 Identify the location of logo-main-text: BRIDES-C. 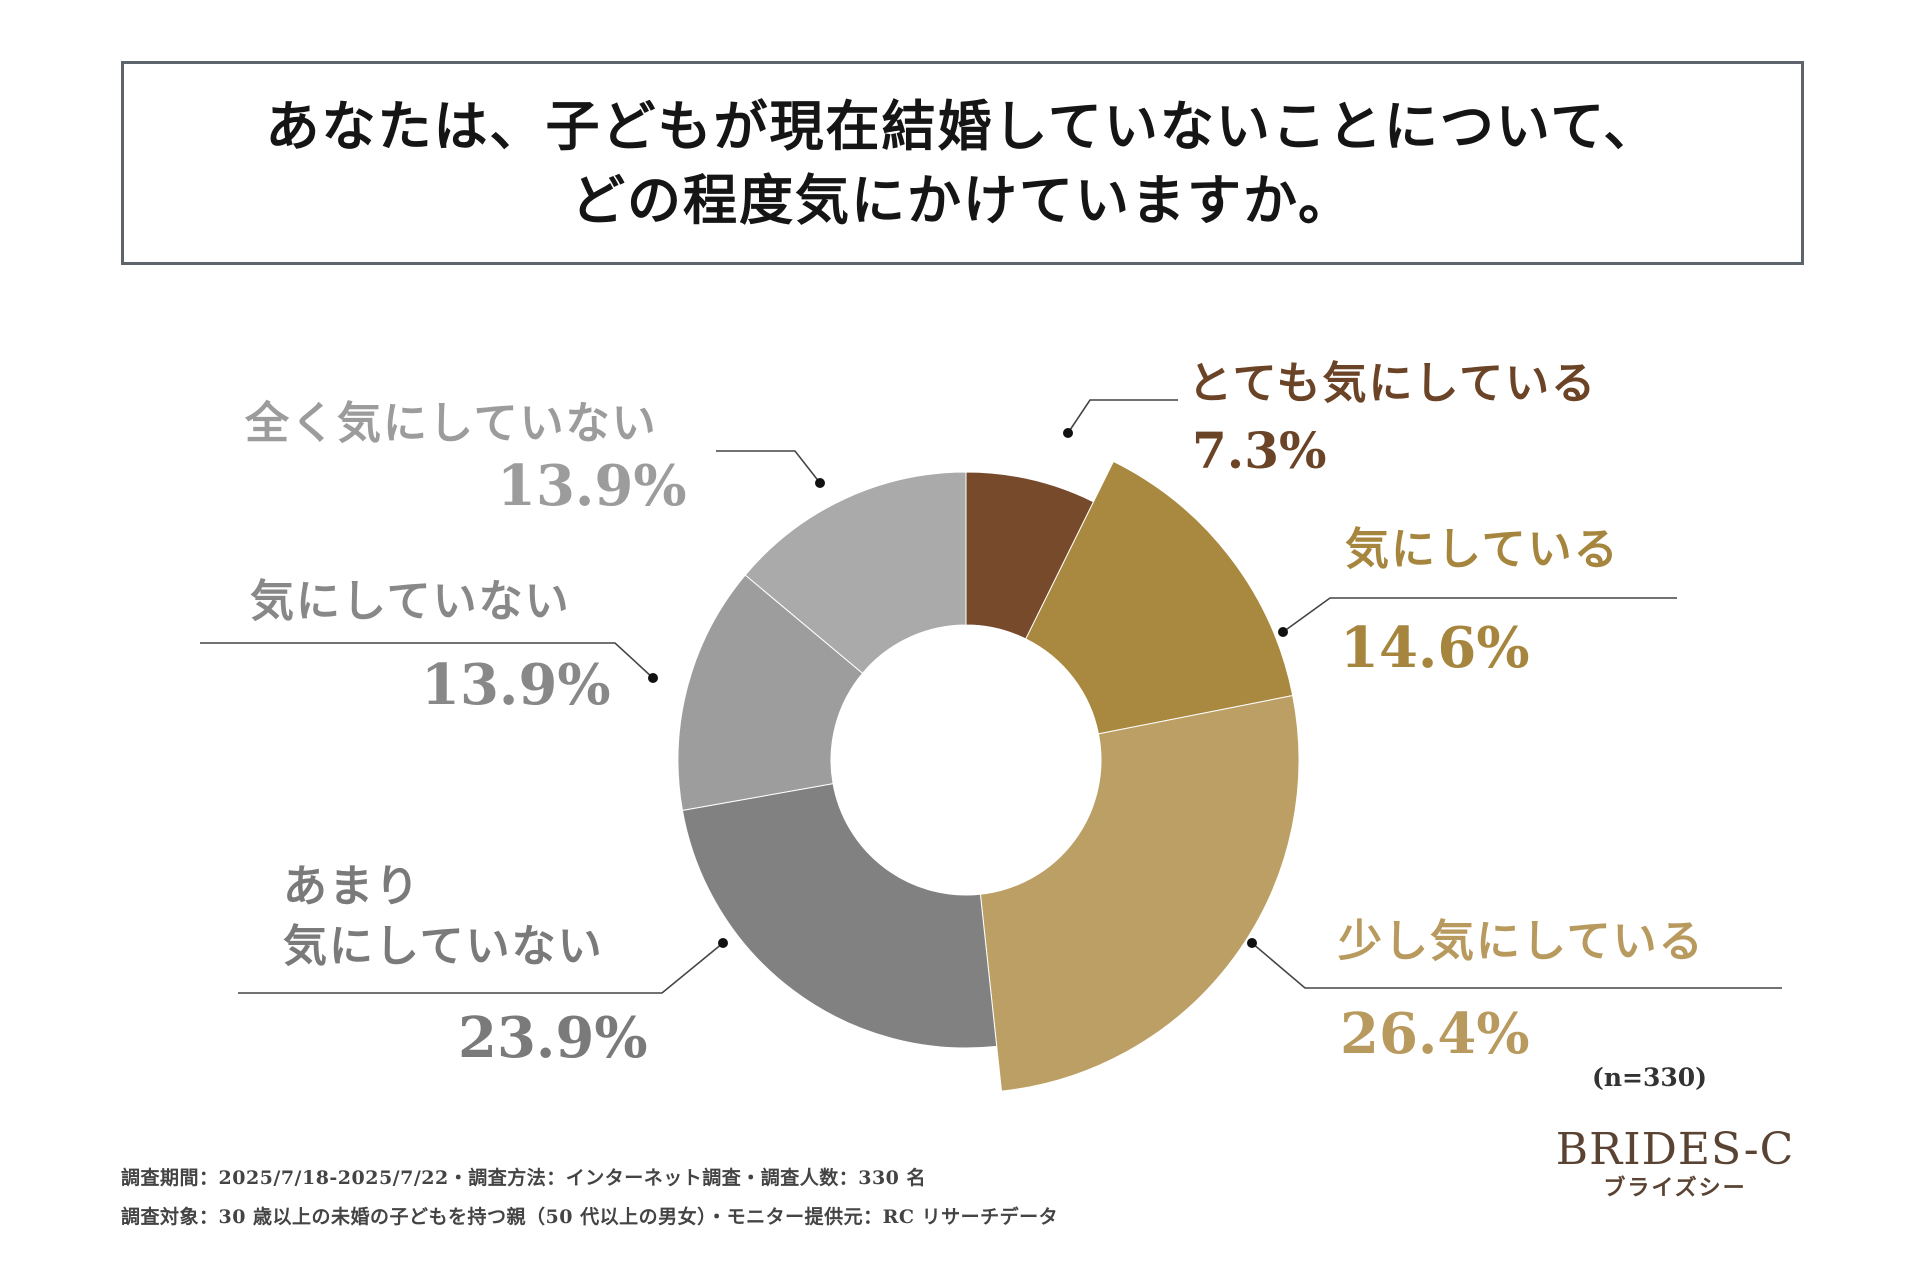
(1675, 1149).